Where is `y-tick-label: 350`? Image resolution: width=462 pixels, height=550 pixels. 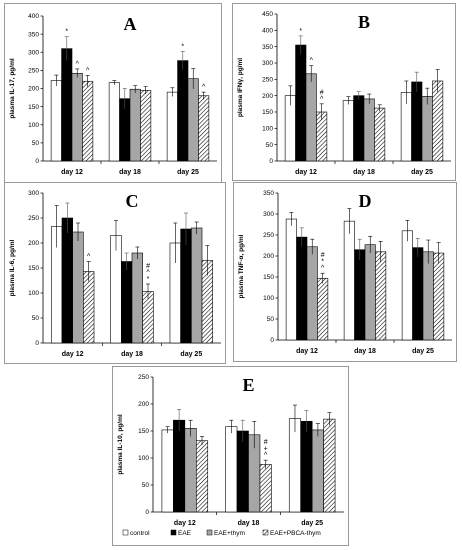
y-tick-label: 350 is located at coordinates (268, 193).